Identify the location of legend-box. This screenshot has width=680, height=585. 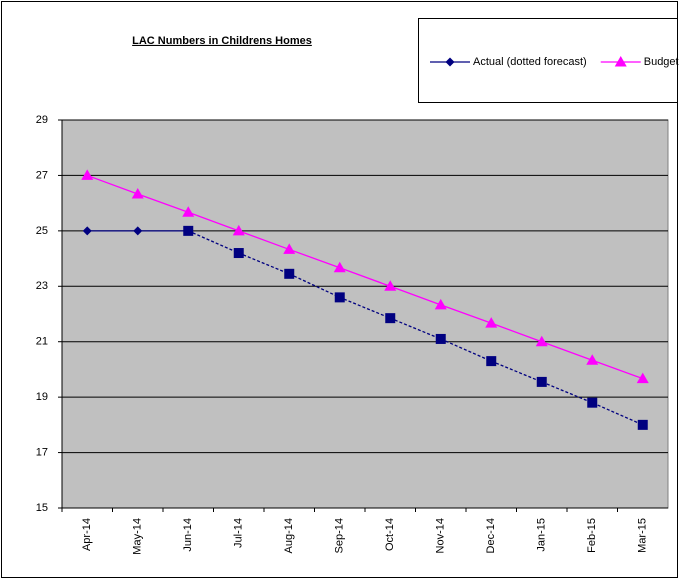
(548, 60).